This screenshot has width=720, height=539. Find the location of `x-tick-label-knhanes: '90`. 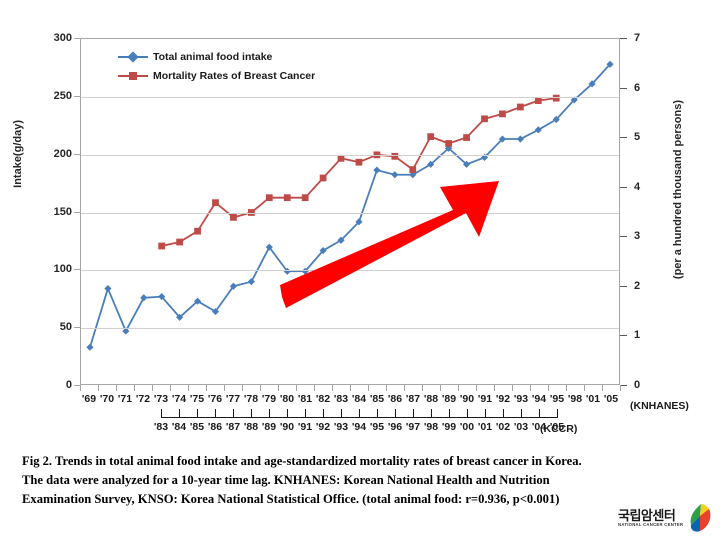

x-tick-label-knhanes: '90 is located at coordinates (467, 399).